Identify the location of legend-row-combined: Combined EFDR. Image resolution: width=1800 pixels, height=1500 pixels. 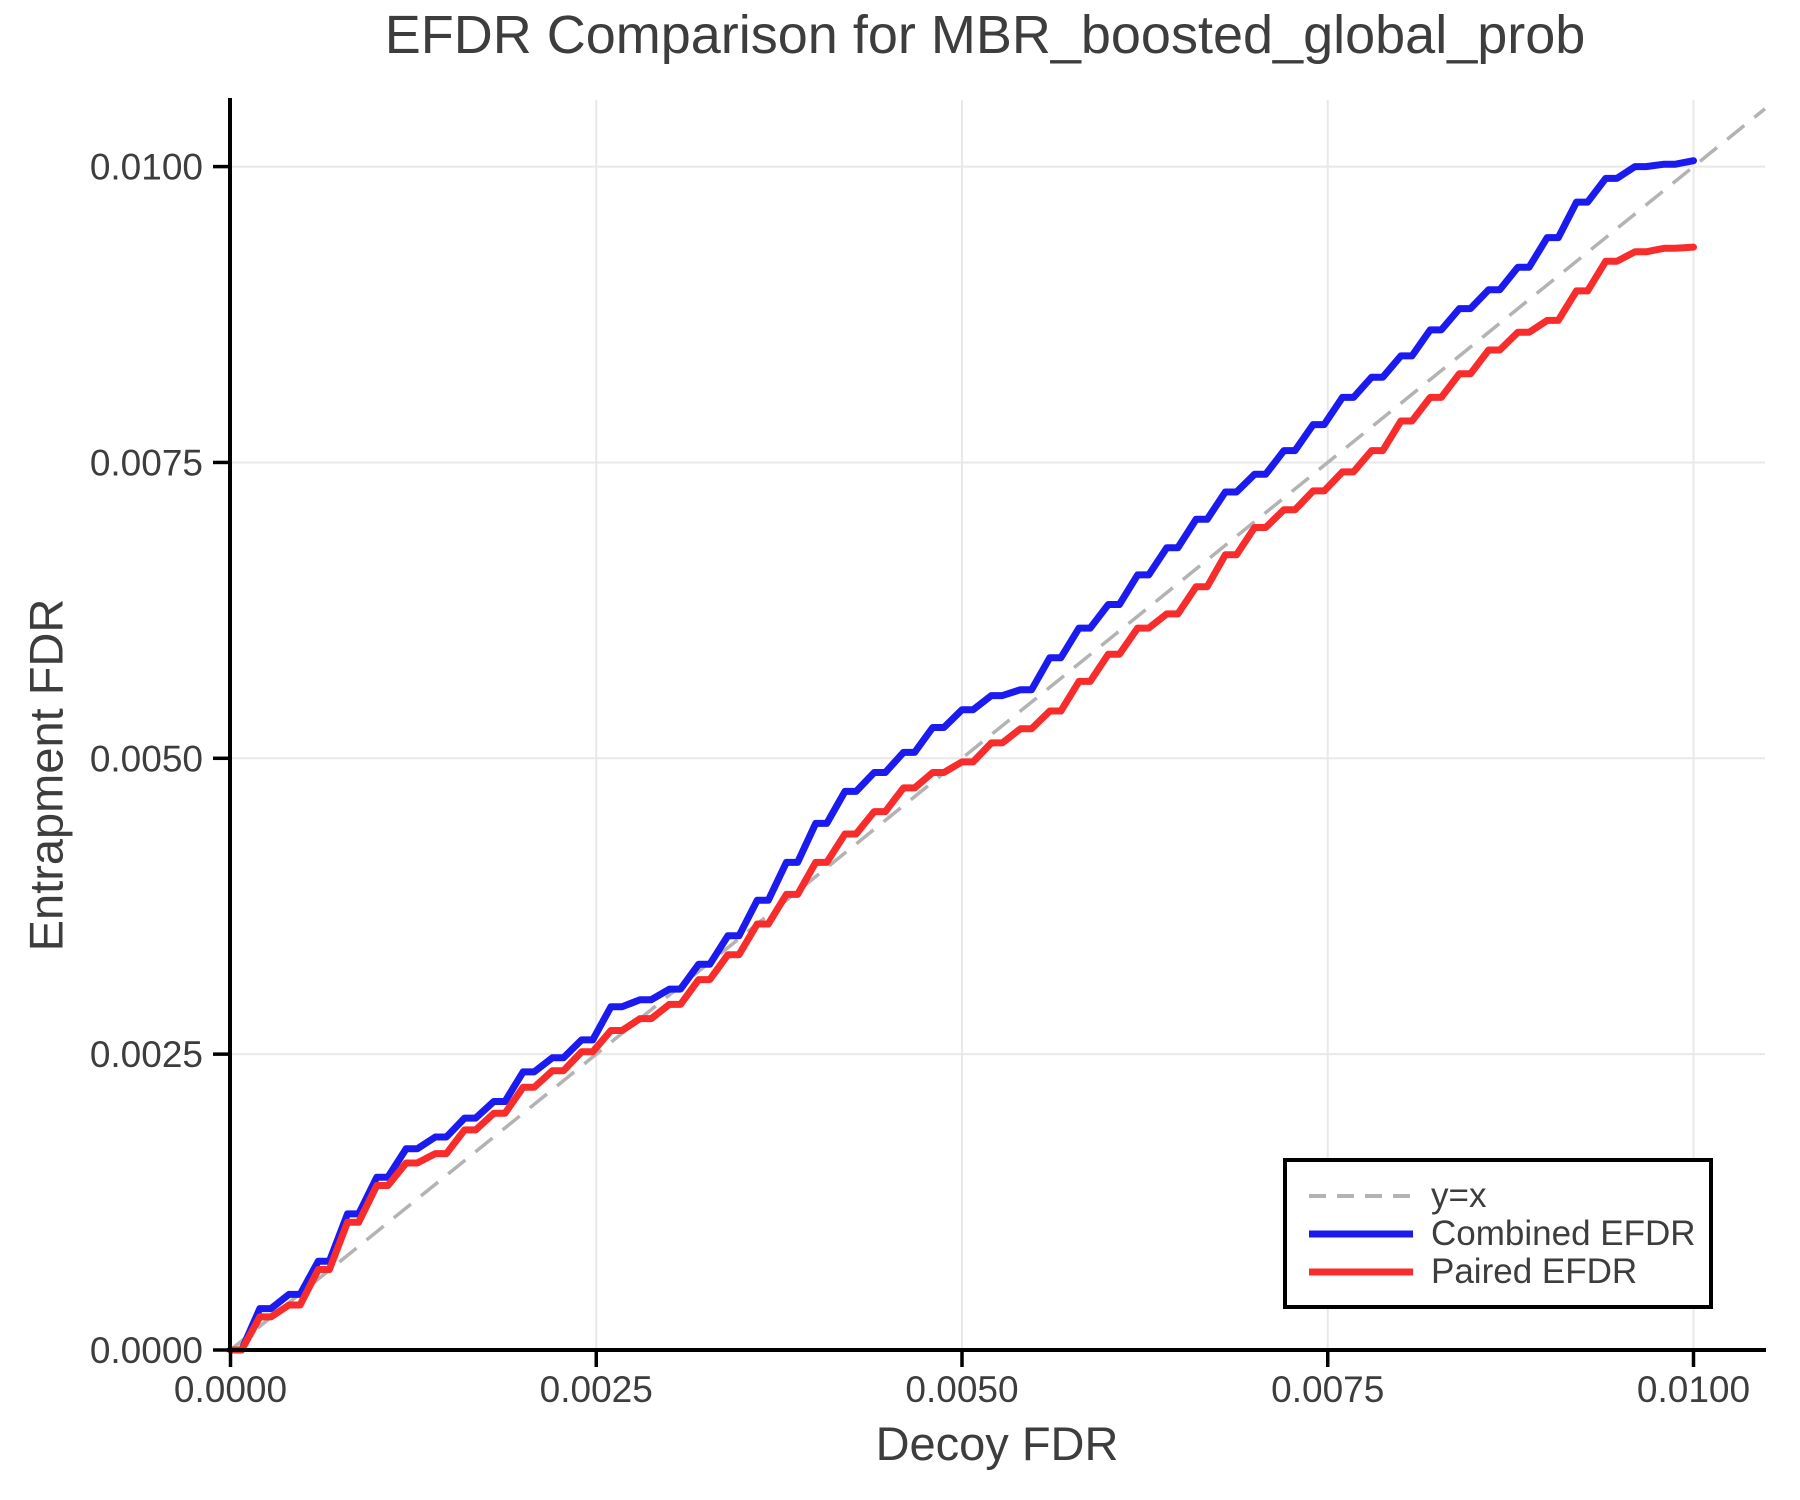
(1508, 1234).